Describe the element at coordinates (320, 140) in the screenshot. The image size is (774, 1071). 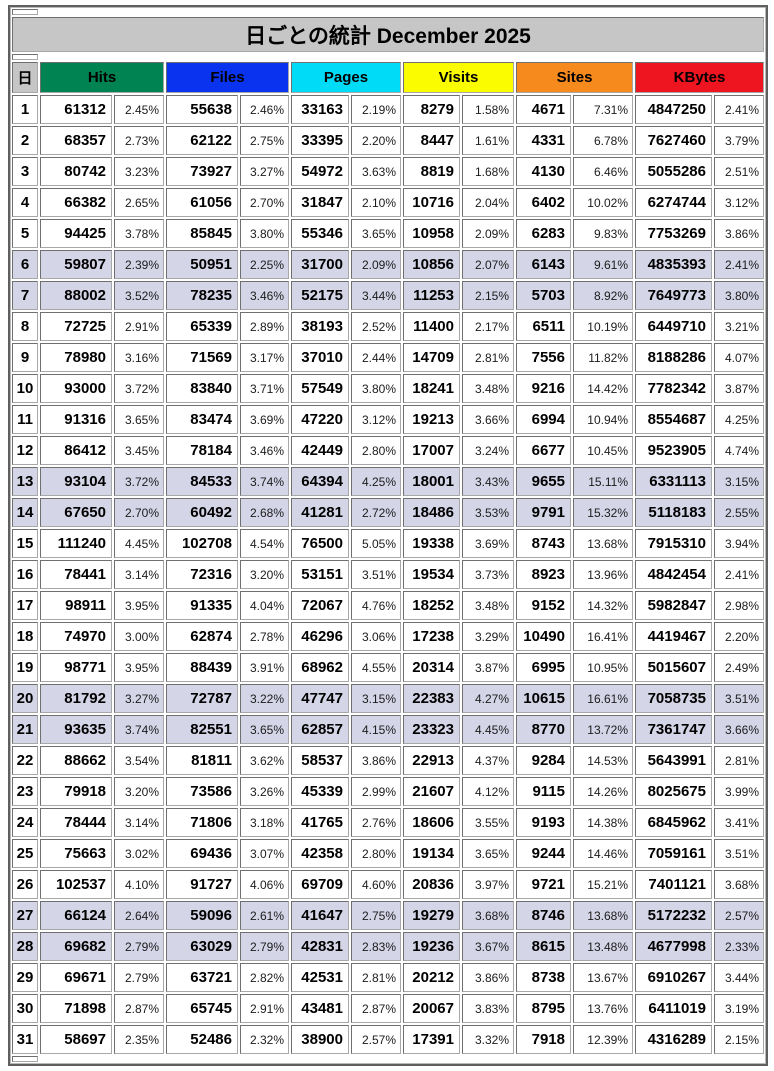
I see `value-cell: 33395` at that location.